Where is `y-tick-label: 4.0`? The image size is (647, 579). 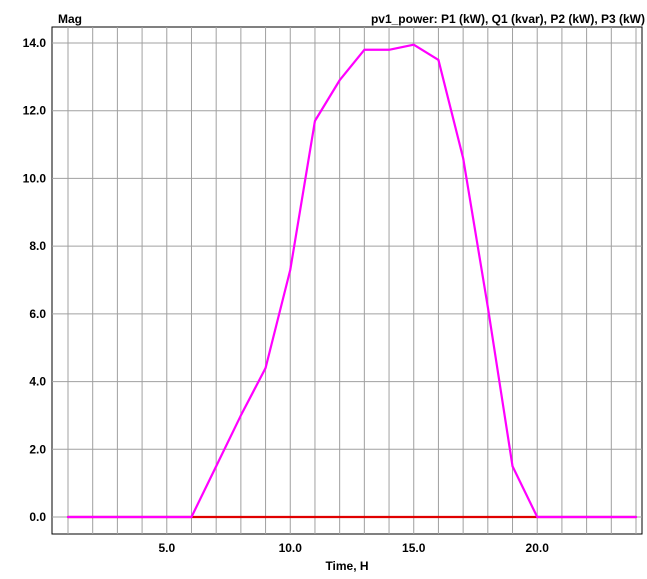 y-tick-label: 4.0 is located at coordinates (37, 382).